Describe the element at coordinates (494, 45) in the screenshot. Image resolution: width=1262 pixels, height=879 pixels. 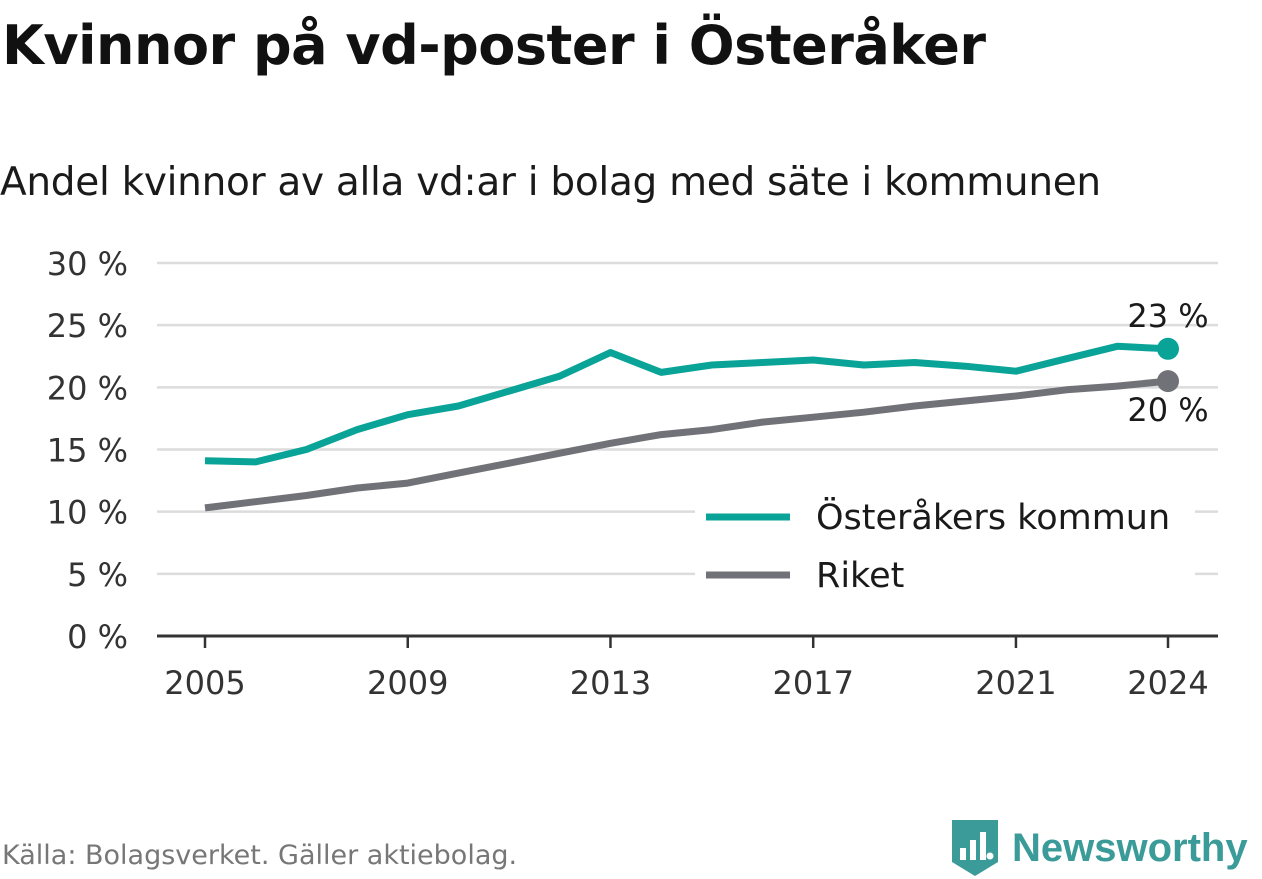
I see `chart-title: Kvinnor på vd-poster i Österåker` at that location.